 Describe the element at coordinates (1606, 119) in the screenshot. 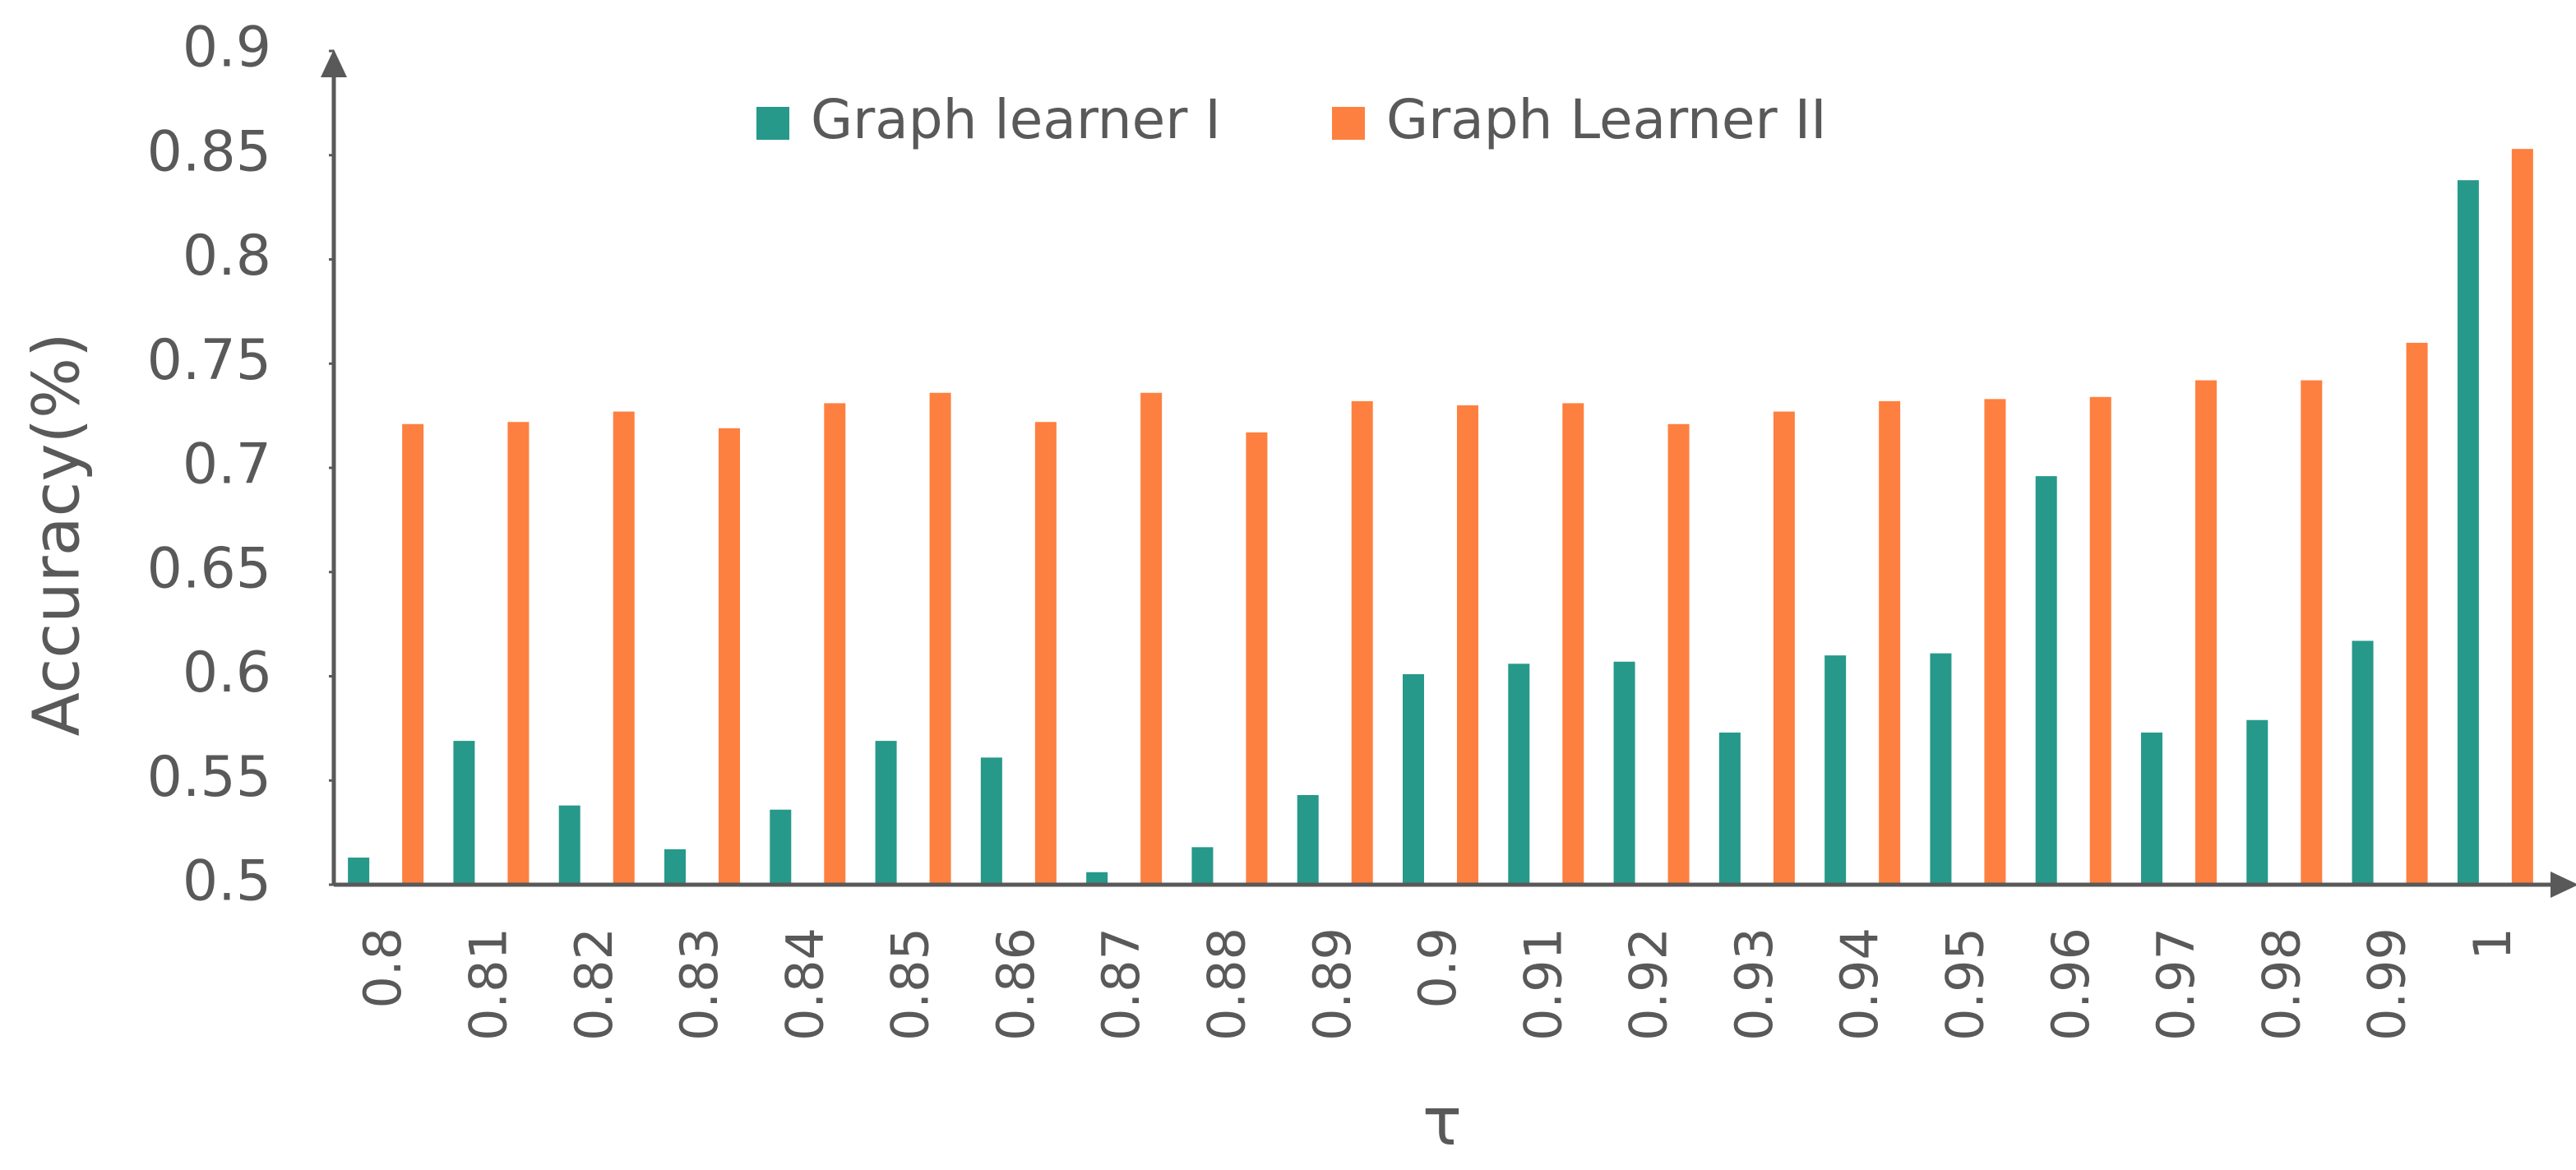

I see `legend-label: Graph Learner II` at that location.